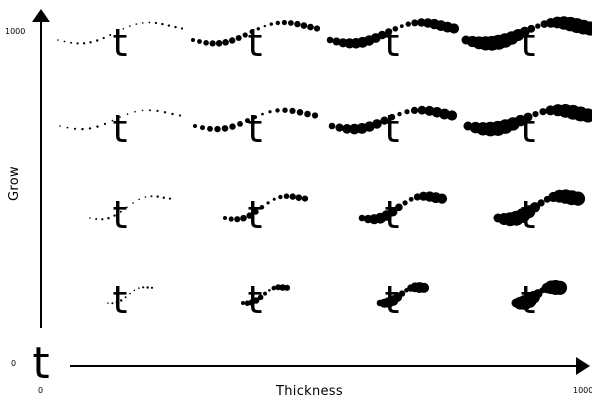 The width and height of the screenshot is (592, 400). I want to click on y-max-label: 1000, so click(15, 31).